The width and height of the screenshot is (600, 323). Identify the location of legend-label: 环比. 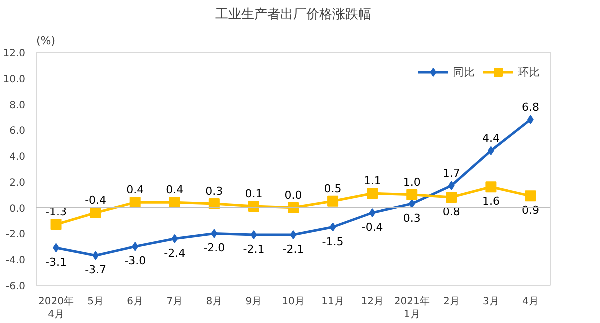
(529, 72).